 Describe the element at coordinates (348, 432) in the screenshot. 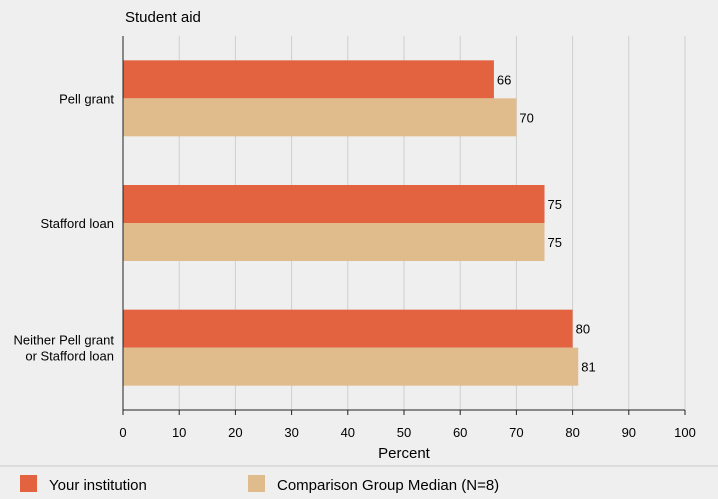

I see `x-tick-label: 40` at that location.